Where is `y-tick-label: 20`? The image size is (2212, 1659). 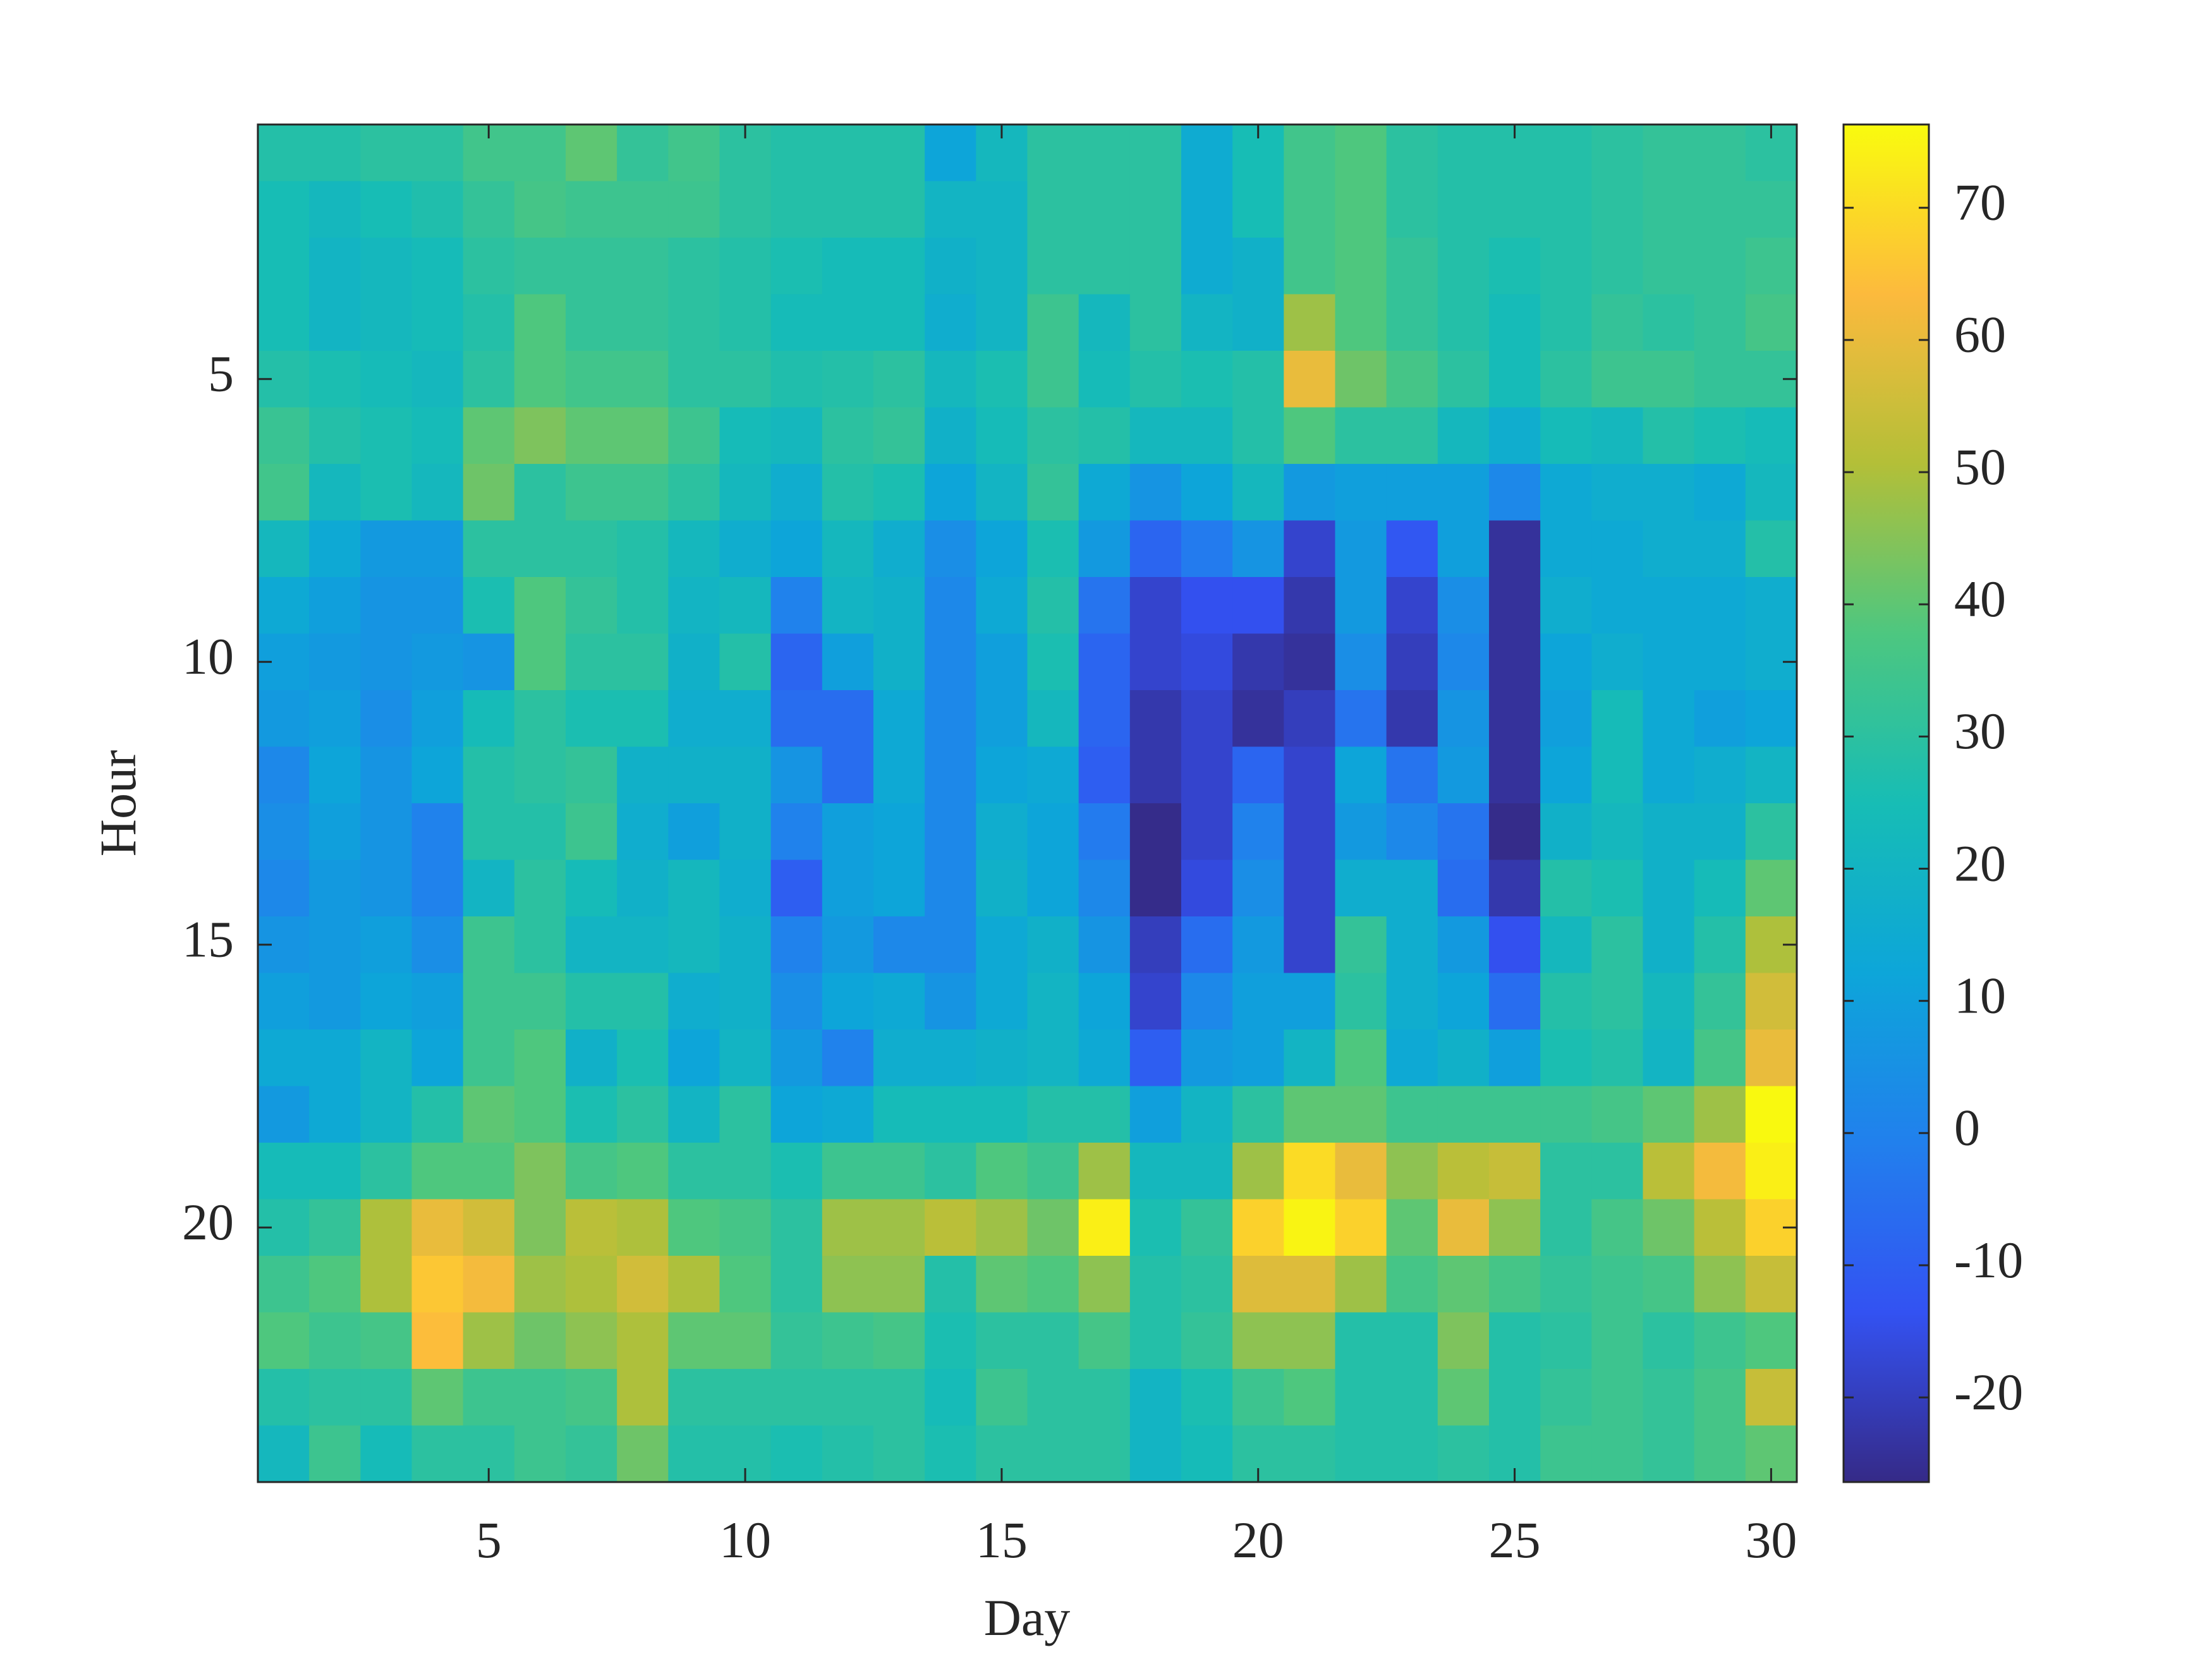
y-tick-label: 20 is located at coordinates (208, 1222).